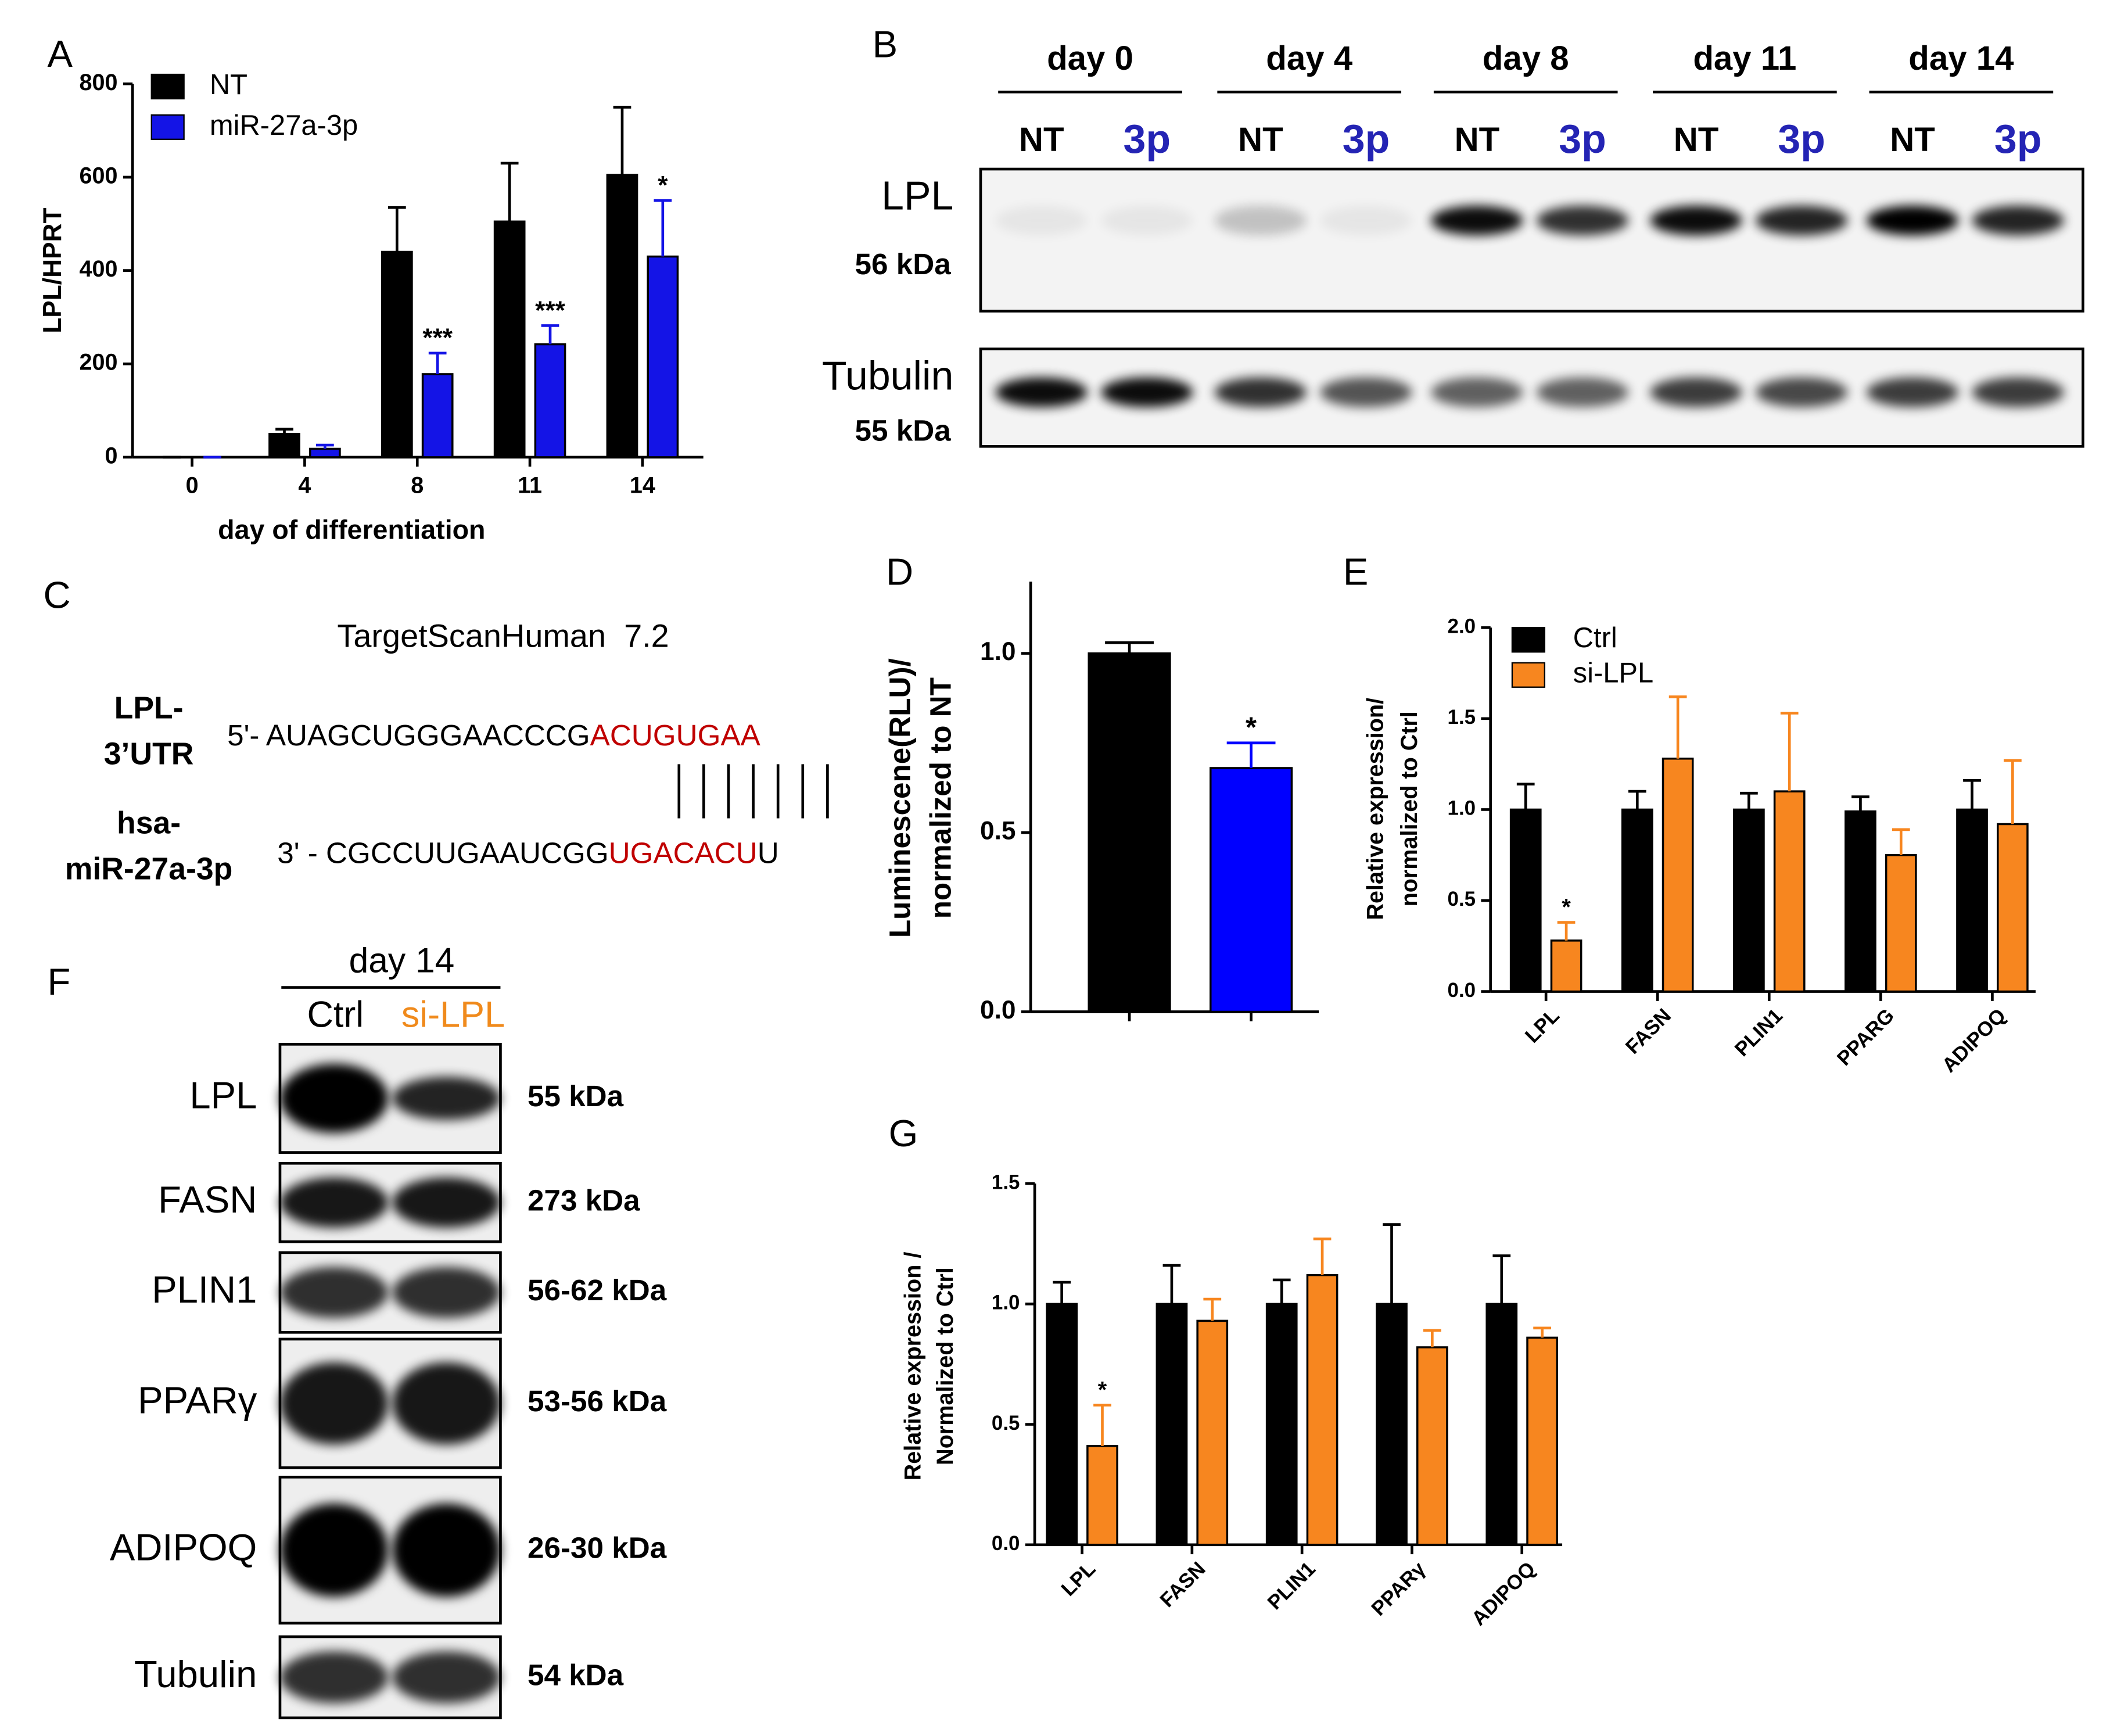 Image resolution: width=2110 pixels, height=1736 pixels. I want to click on legend-label: NT, so click(228, 85).